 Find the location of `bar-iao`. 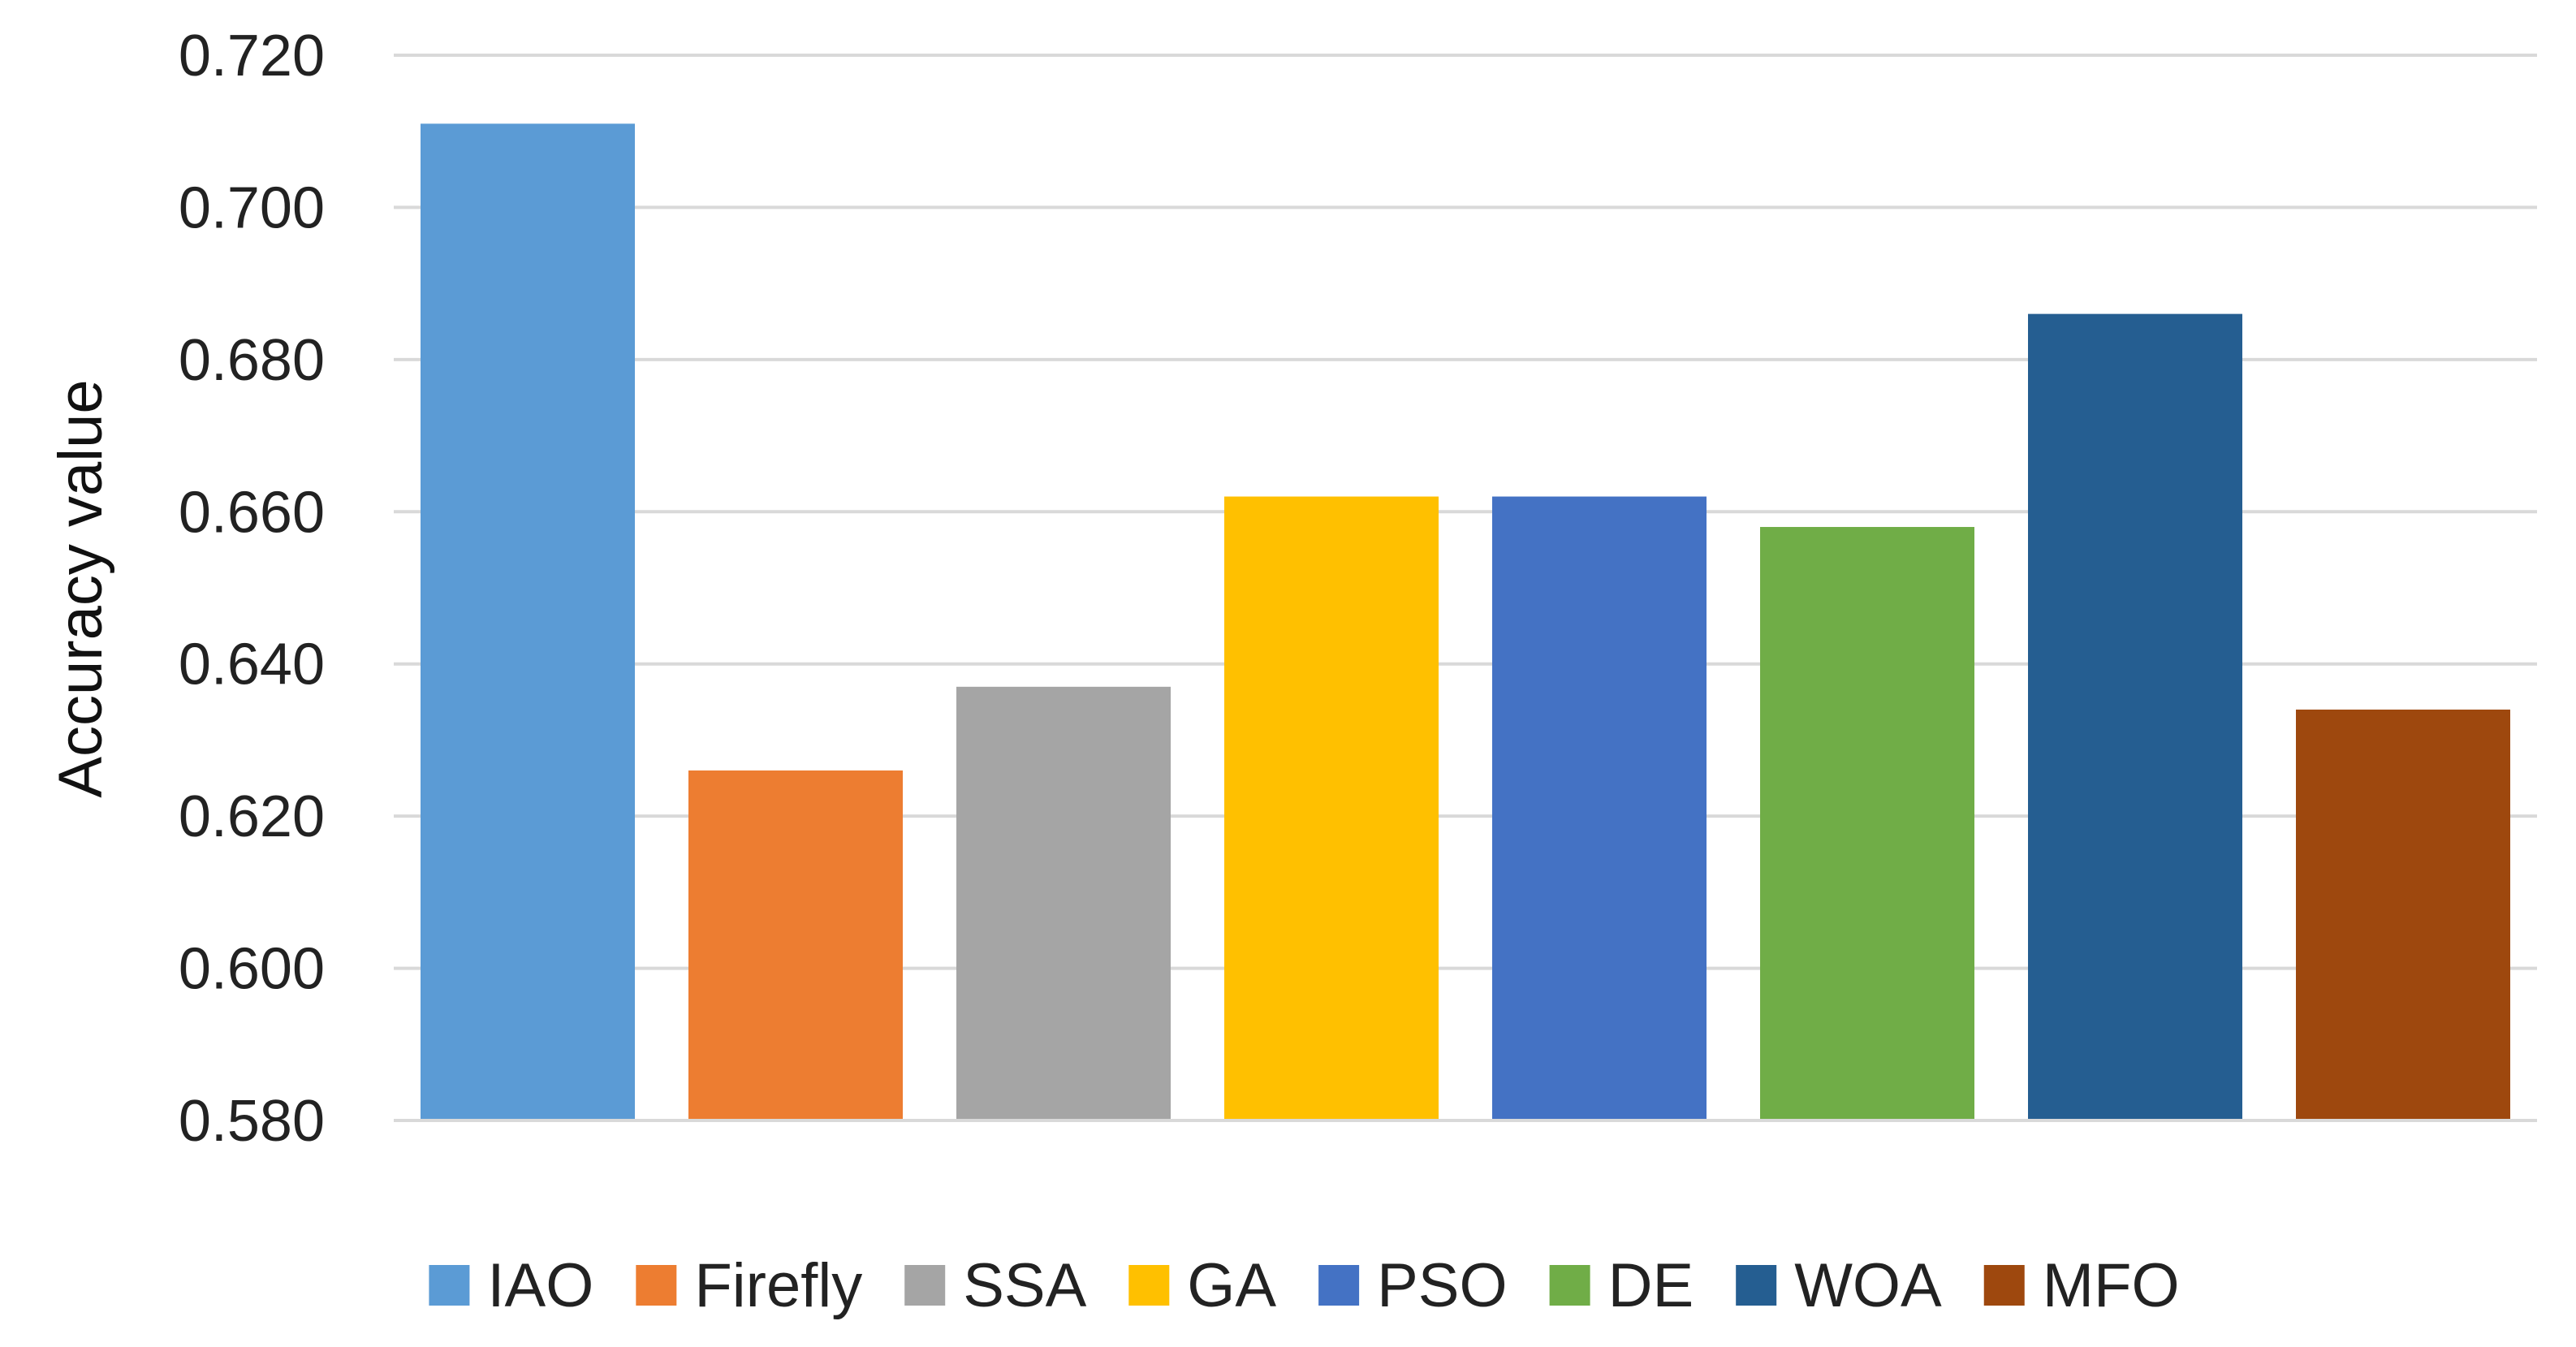

bar-iao is located at coordinates (528, 622).